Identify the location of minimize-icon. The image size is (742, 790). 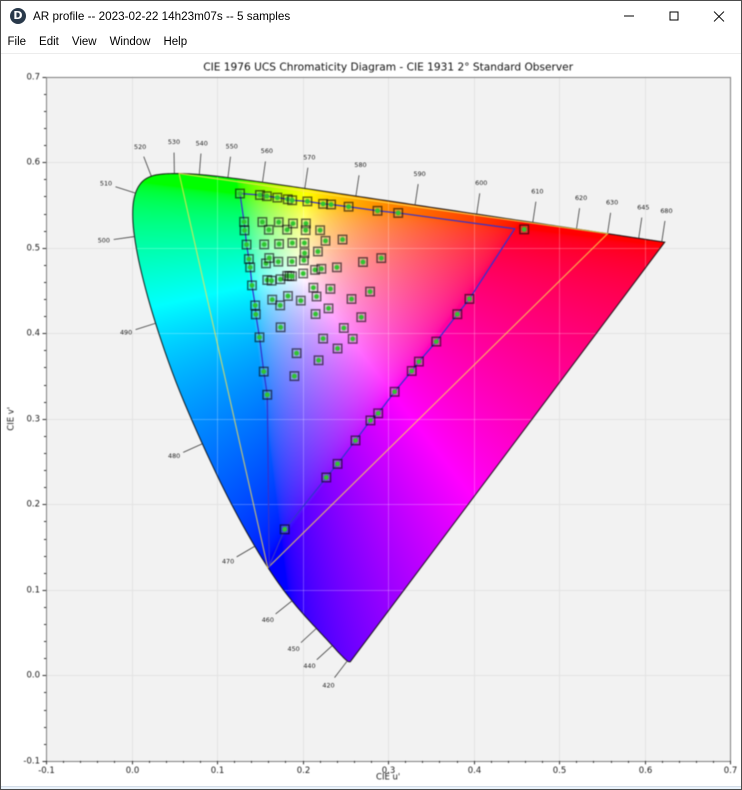
(628, 16).